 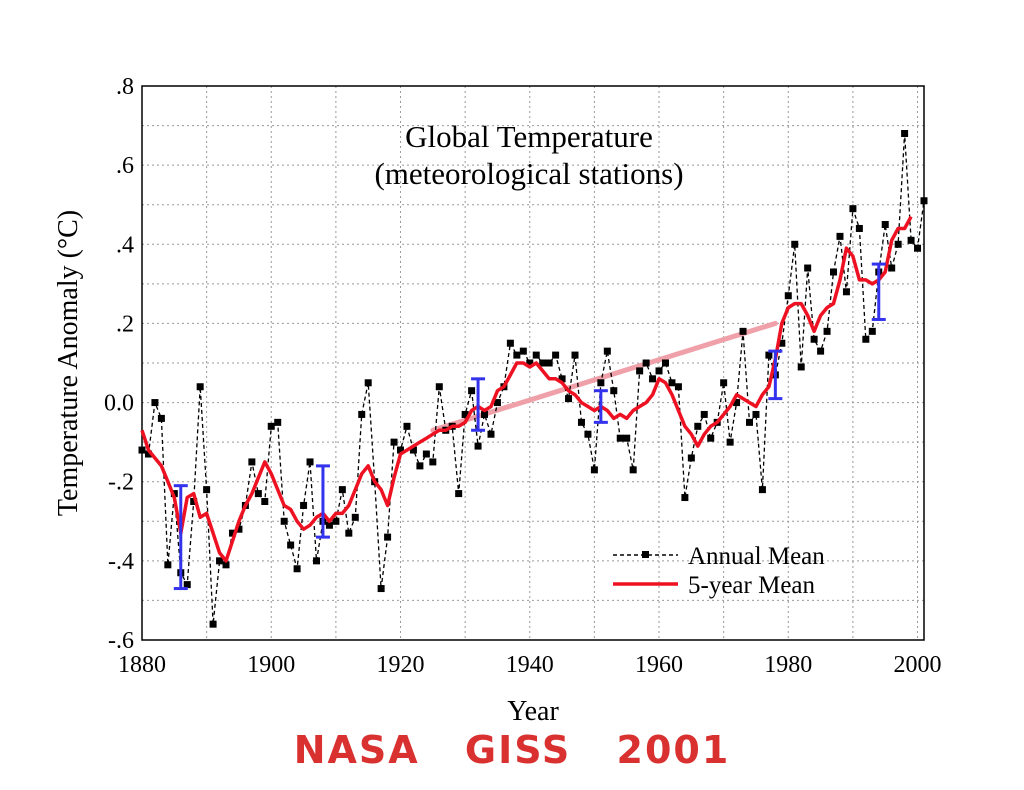 What do you see at coordinates (719, 571) in the screenshot?
I see `legend: Annual Mean 5-year Mean` at bounding box center [719, 571].